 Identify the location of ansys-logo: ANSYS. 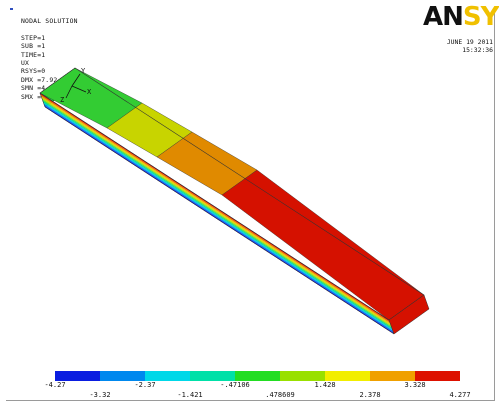
(461, 17).